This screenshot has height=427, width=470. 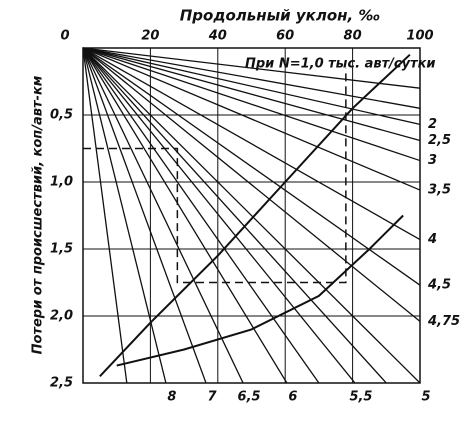 What do you see at coordinates (425, 397) in the screenshot?
I see `ray-label: 5` at bounding box center [425, 397].